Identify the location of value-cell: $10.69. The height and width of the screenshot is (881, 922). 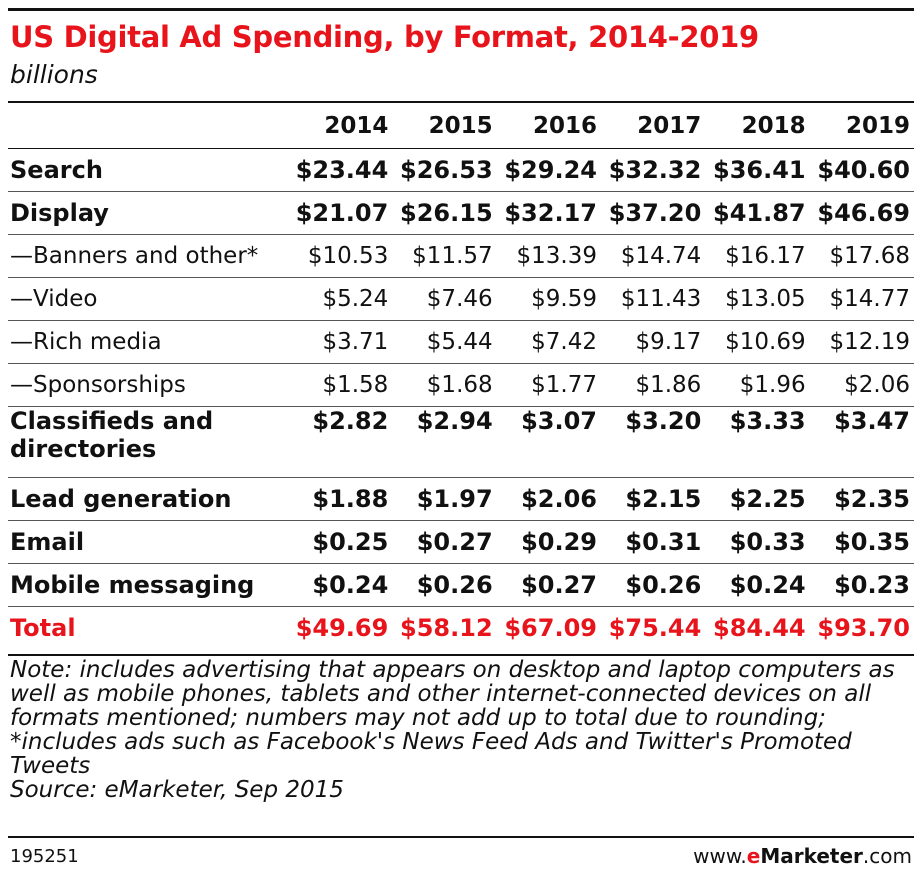
(757, 342).